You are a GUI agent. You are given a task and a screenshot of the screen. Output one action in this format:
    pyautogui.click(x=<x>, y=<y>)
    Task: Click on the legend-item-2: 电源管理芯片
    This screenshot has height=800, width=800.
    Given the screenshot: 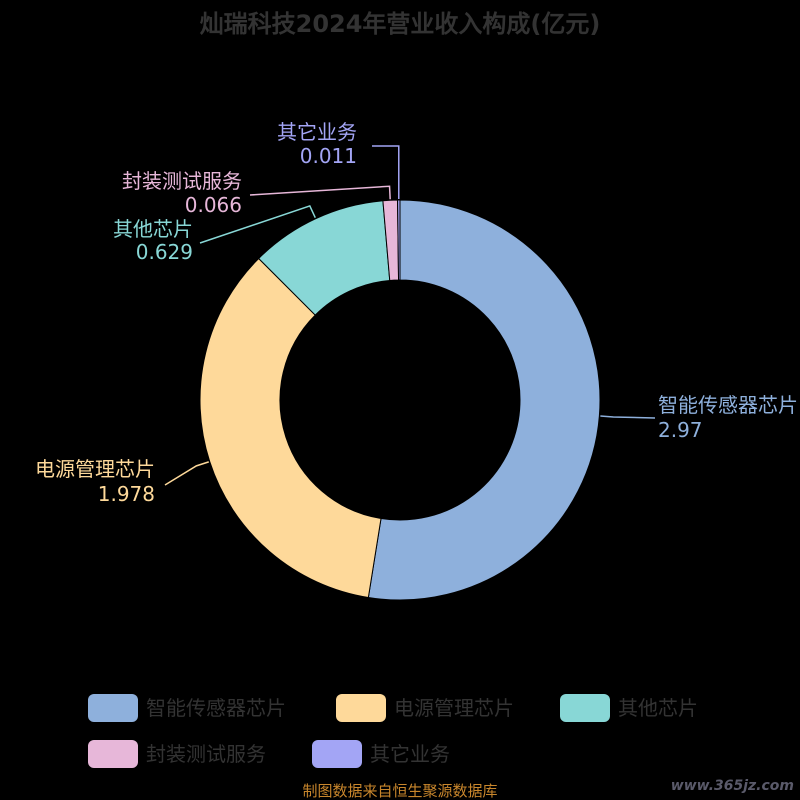 What is the action you would take?
    pyautogui.click(x=425, y=708)
    